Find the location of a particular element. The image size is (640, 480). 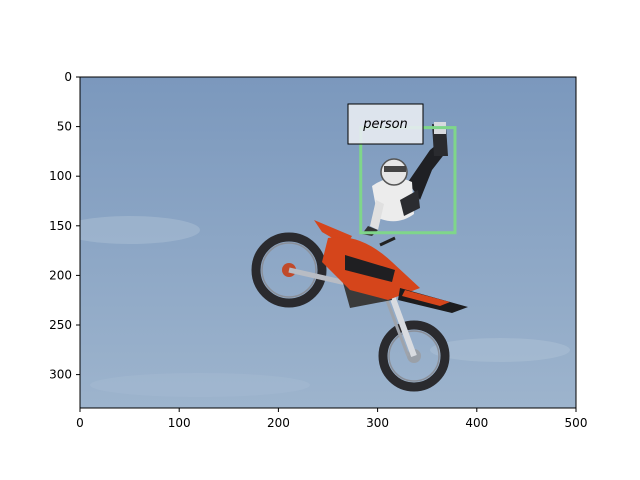

detection-label: person is located at coordinates (385, 124).